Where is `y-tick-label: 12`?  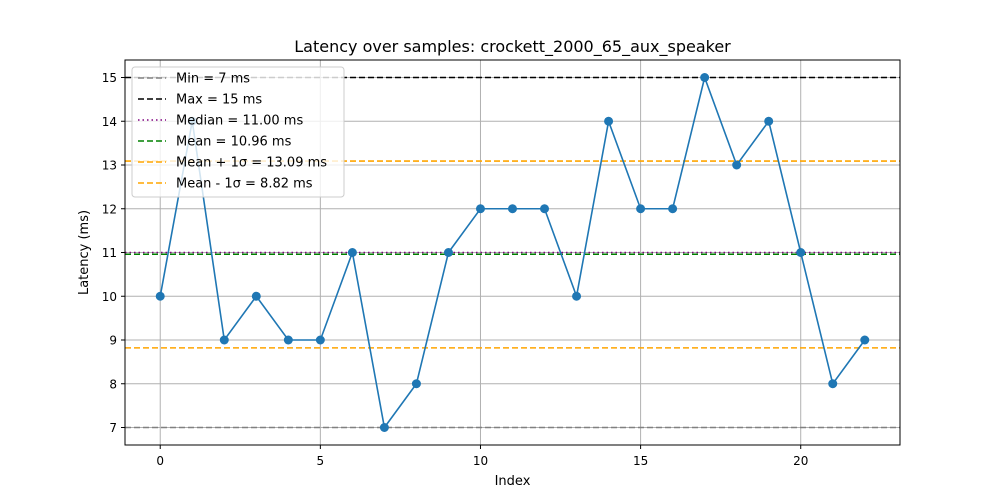 y-tick-label: 12 is located at coordinates (109, 209).